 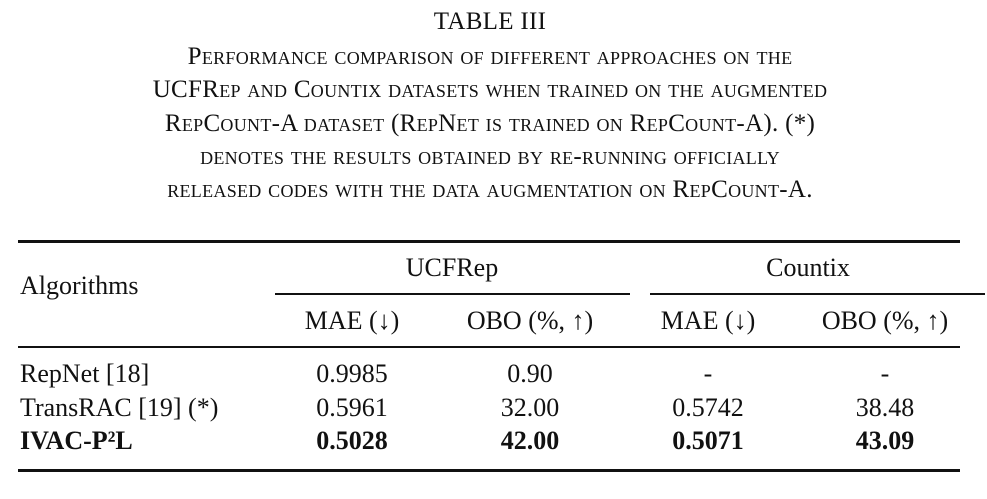 I want to click on row-label: RepNet [18], so click(x=85, y=373).